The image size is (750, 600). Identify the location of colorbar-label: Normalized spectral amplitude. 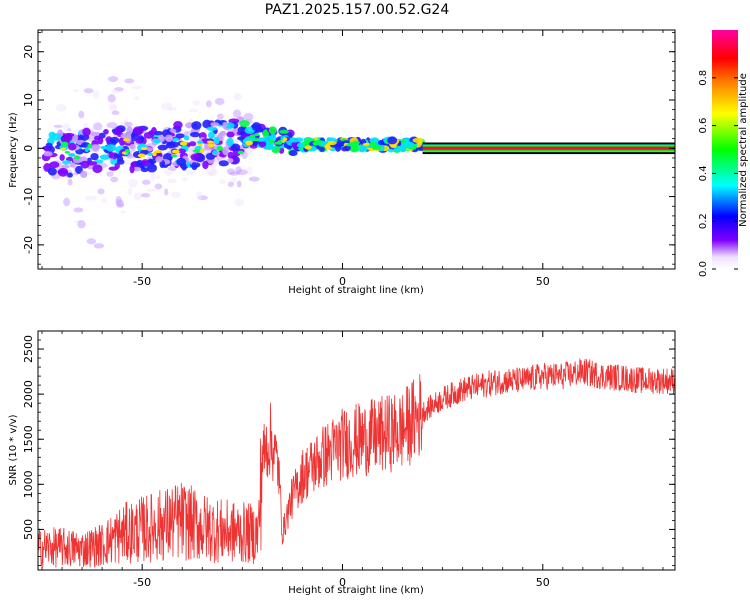
(743, 150).